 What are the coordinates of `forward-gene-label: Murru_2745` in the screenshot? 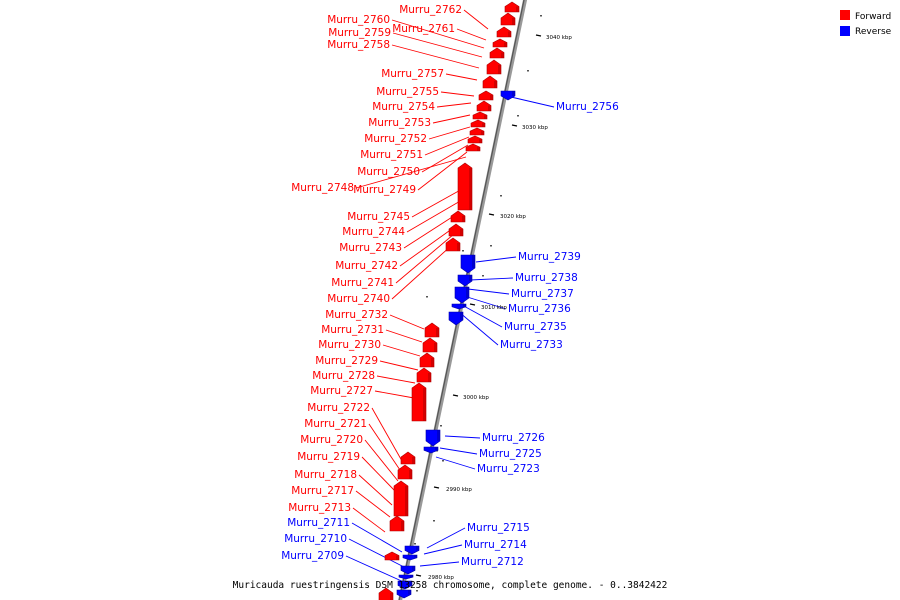 It's located at (378, 217).